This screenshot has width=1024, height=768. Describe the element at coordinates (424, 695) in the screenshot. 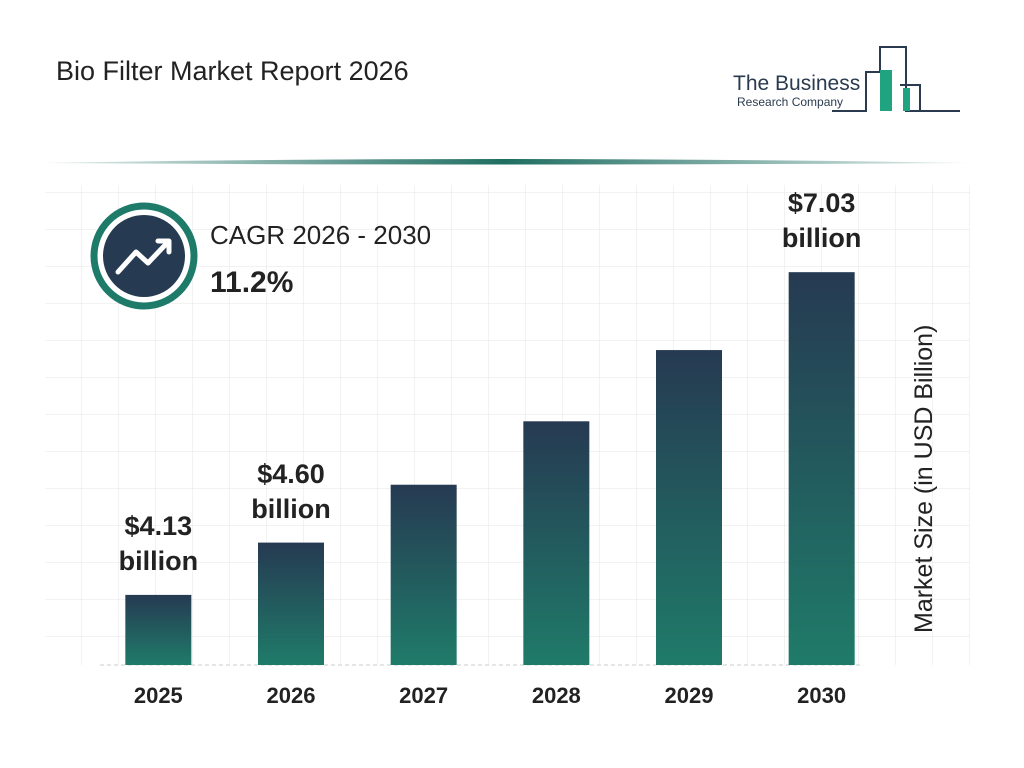

I see `x-tick-label: 2027` at that location.